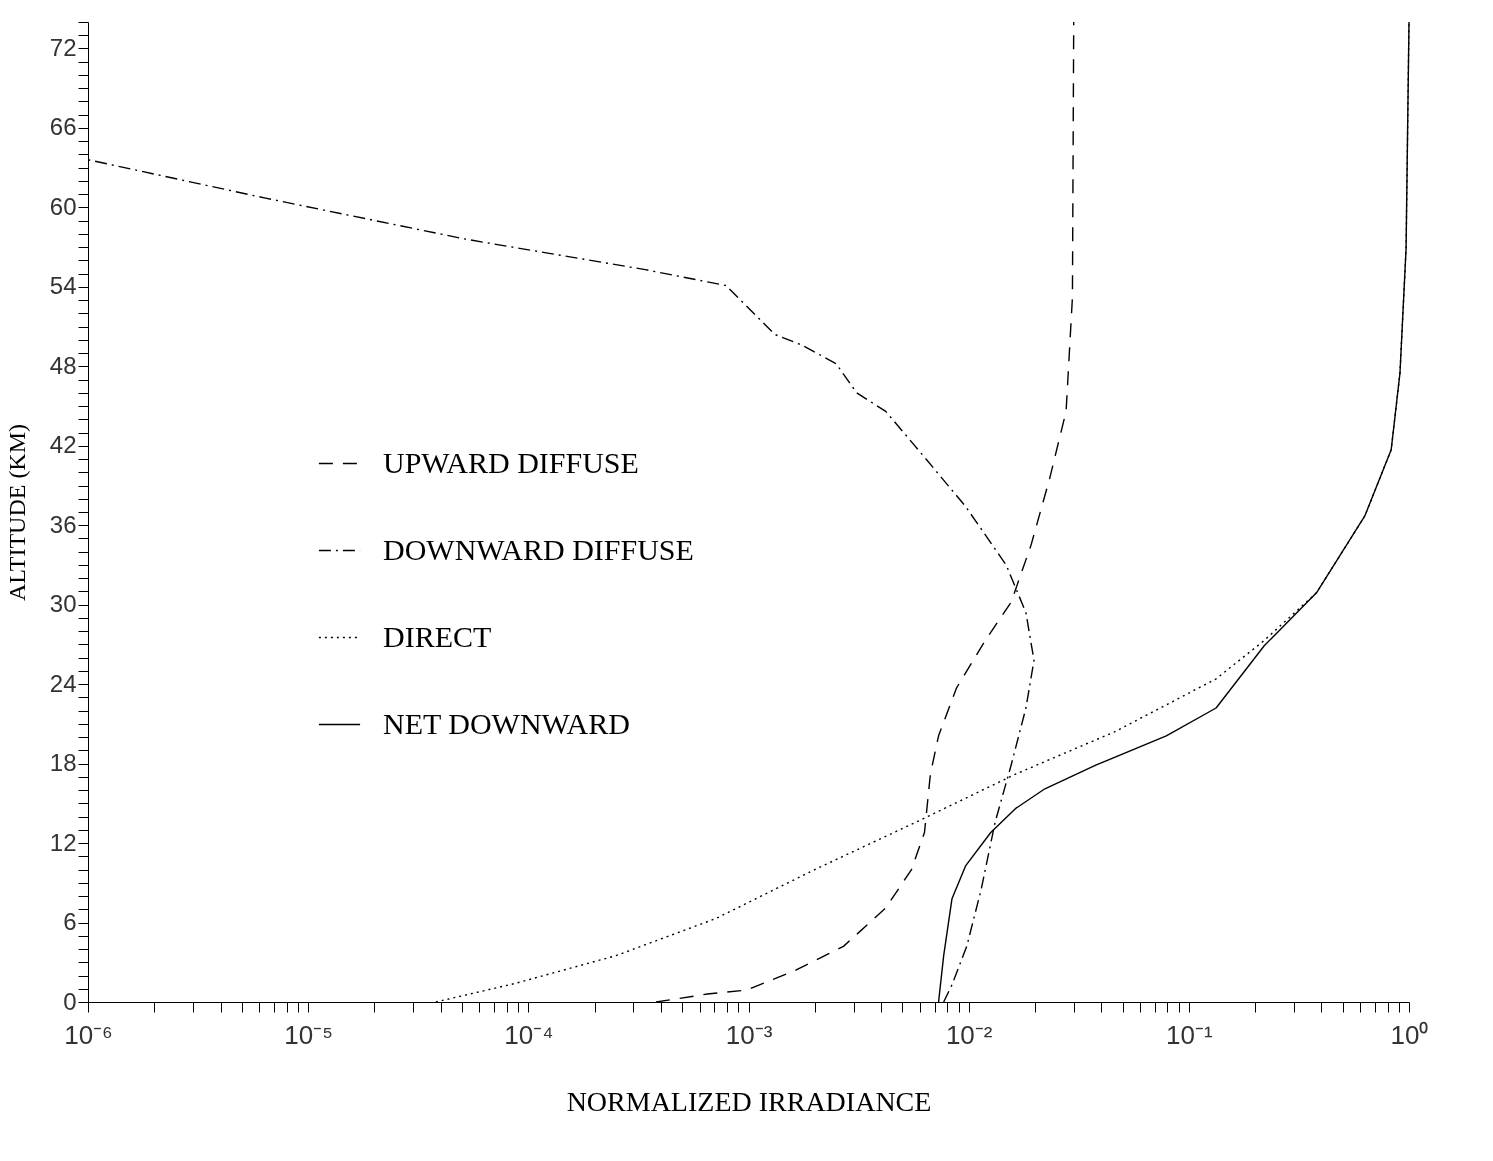  Describe the element at coordinates (511, 462) in the screenshot. I see `legend-label: UPWARD DIFFUSE` at that location.